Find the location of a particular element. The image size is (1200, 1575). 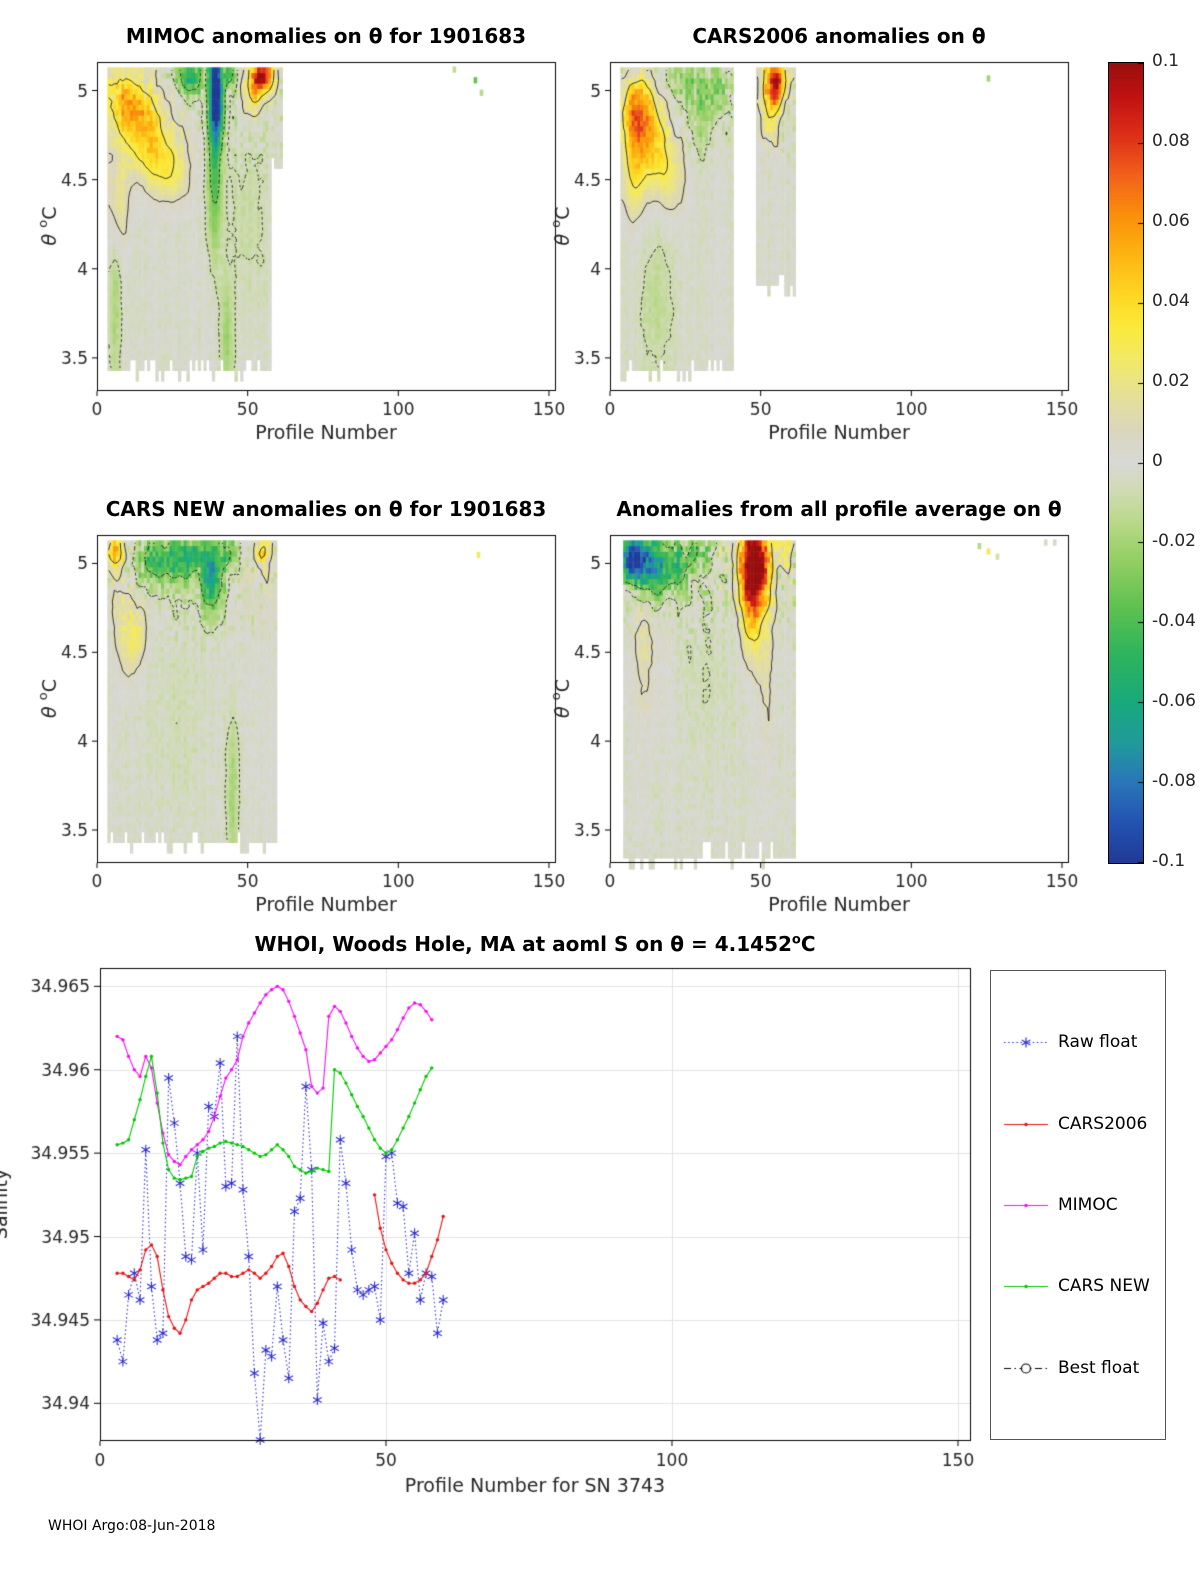

colorbar-tick-label: 0.02 is located at coordinates (1171, 381).